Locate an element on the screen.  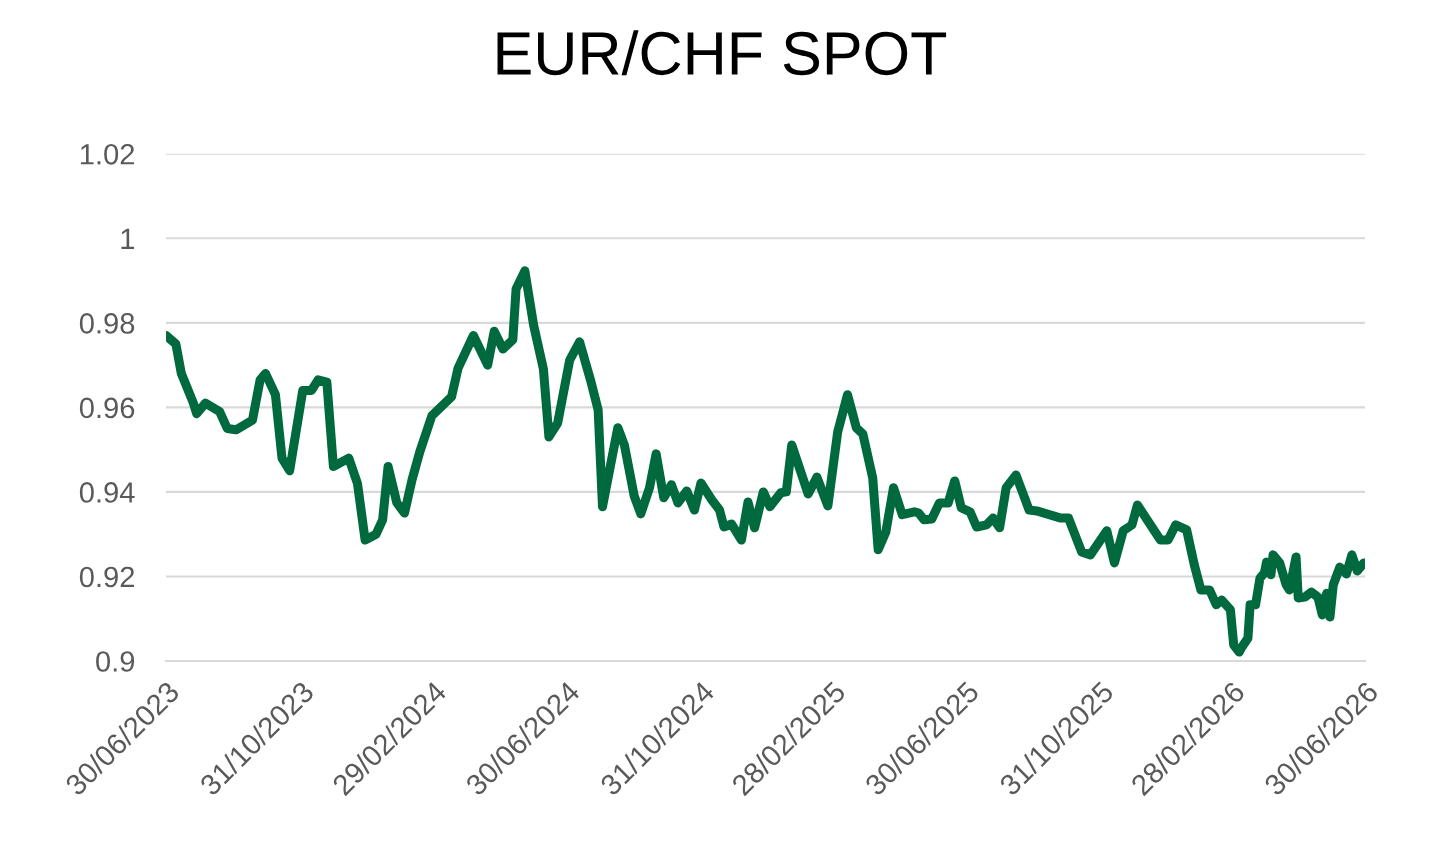
y-tick-label: 0.96 is located at coordinates (107, 408).